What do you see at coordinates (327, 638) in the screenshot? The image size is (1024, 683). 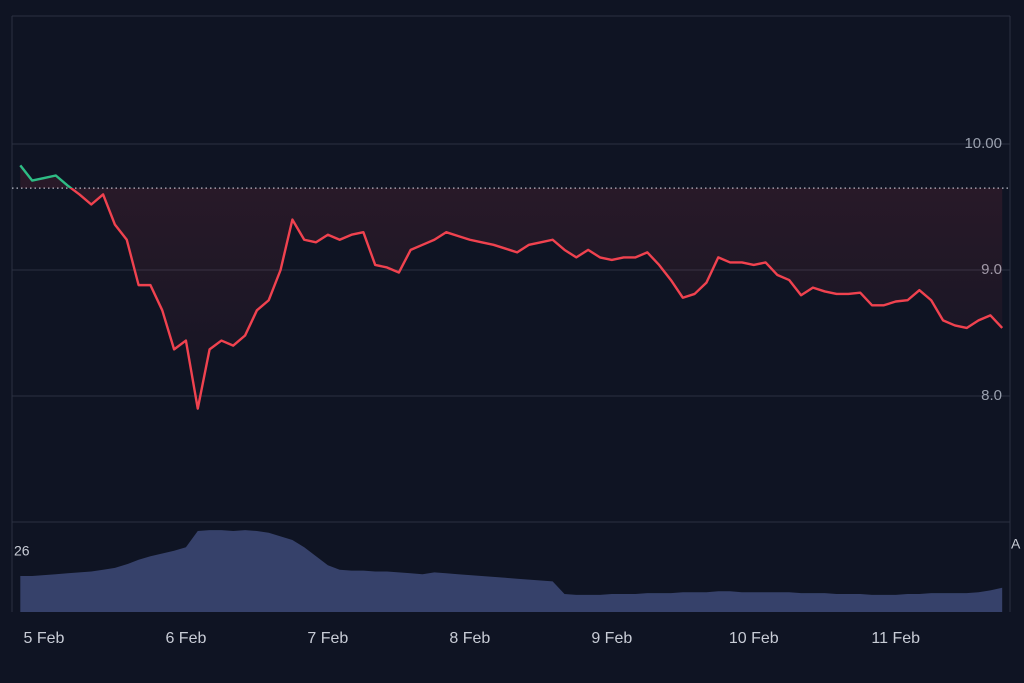 I see `x-tick-label: 7 Feb` at bounding box center [327, 638].